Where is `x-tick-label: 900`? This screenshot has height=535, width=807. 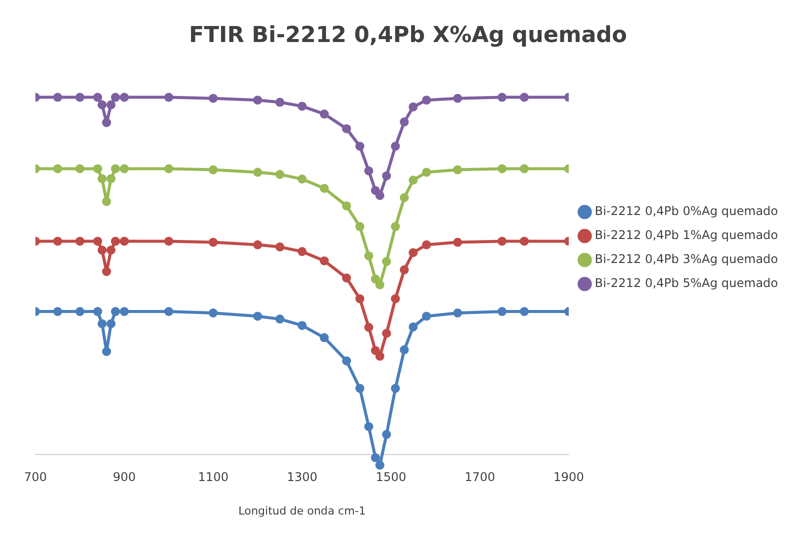
x-tick-label: 900 is located at coordinates (124, 477).